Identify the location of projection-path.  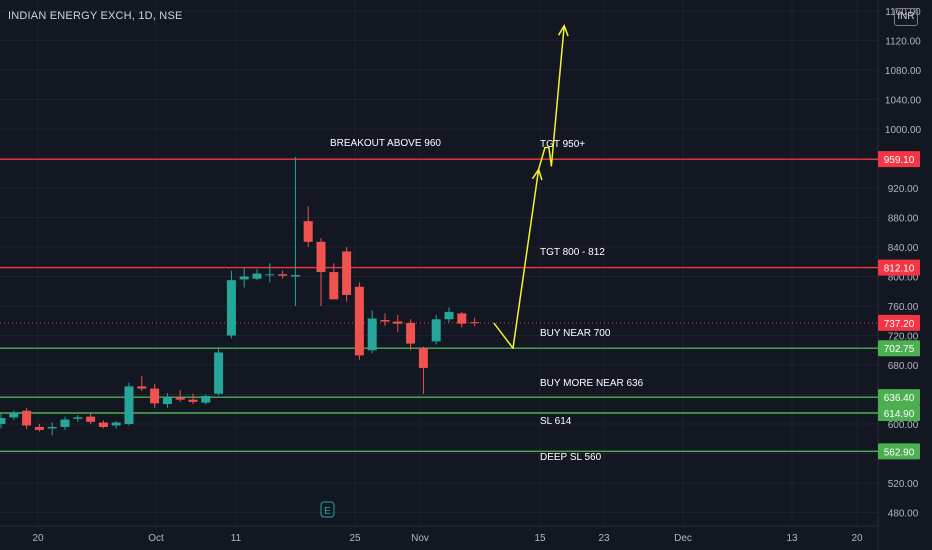
(529, 187).